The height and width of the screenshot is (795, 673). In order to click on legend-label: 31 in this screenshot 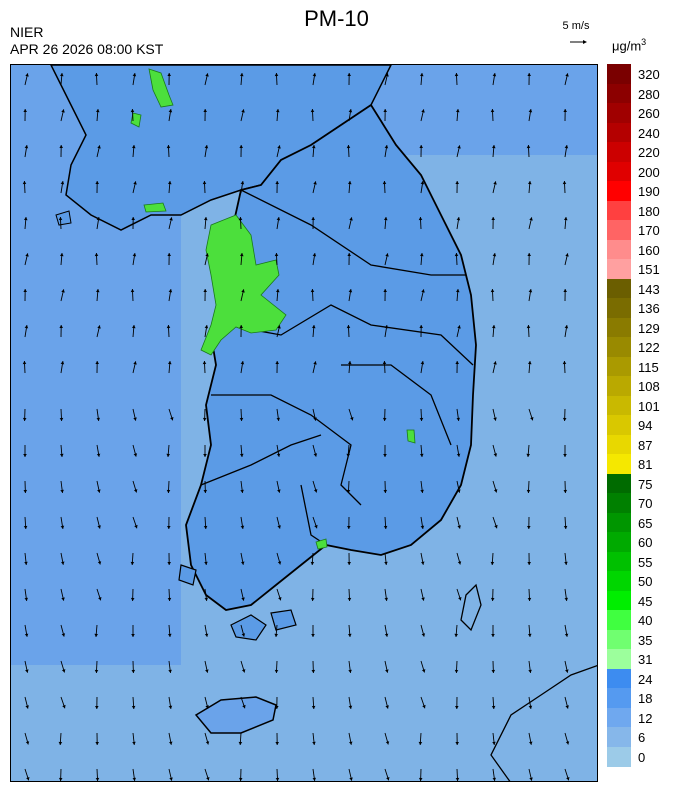, I will do `click(645, 659)`.